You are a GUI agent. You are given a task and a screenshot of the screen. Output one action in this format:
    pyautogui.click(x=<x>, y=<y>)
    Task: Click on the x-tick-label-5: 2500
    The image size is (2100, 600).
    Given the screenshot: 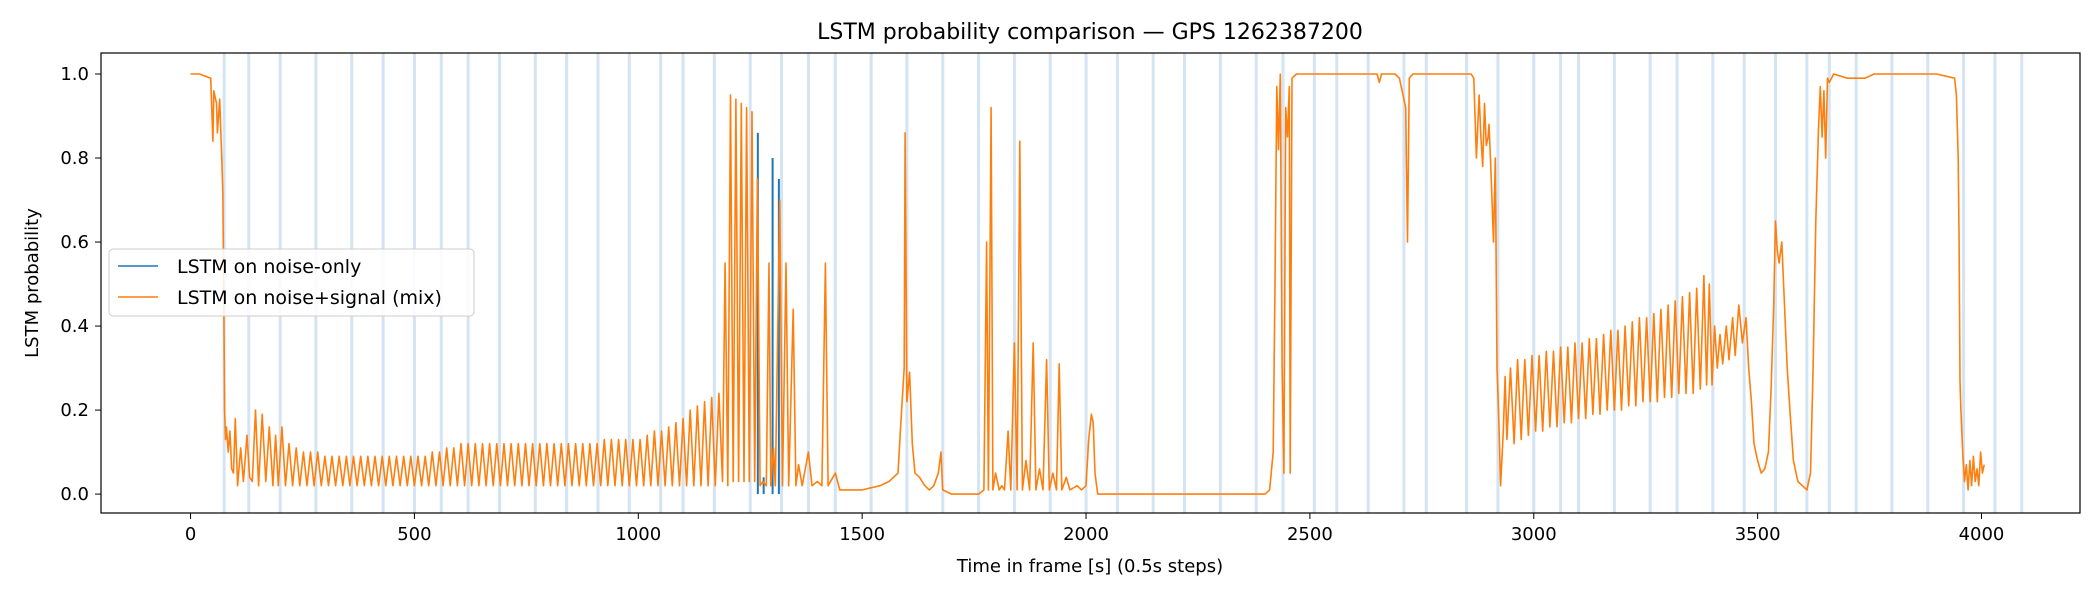 What is the action you would take?
    pyautogui.click(x=1310, y=534)
    